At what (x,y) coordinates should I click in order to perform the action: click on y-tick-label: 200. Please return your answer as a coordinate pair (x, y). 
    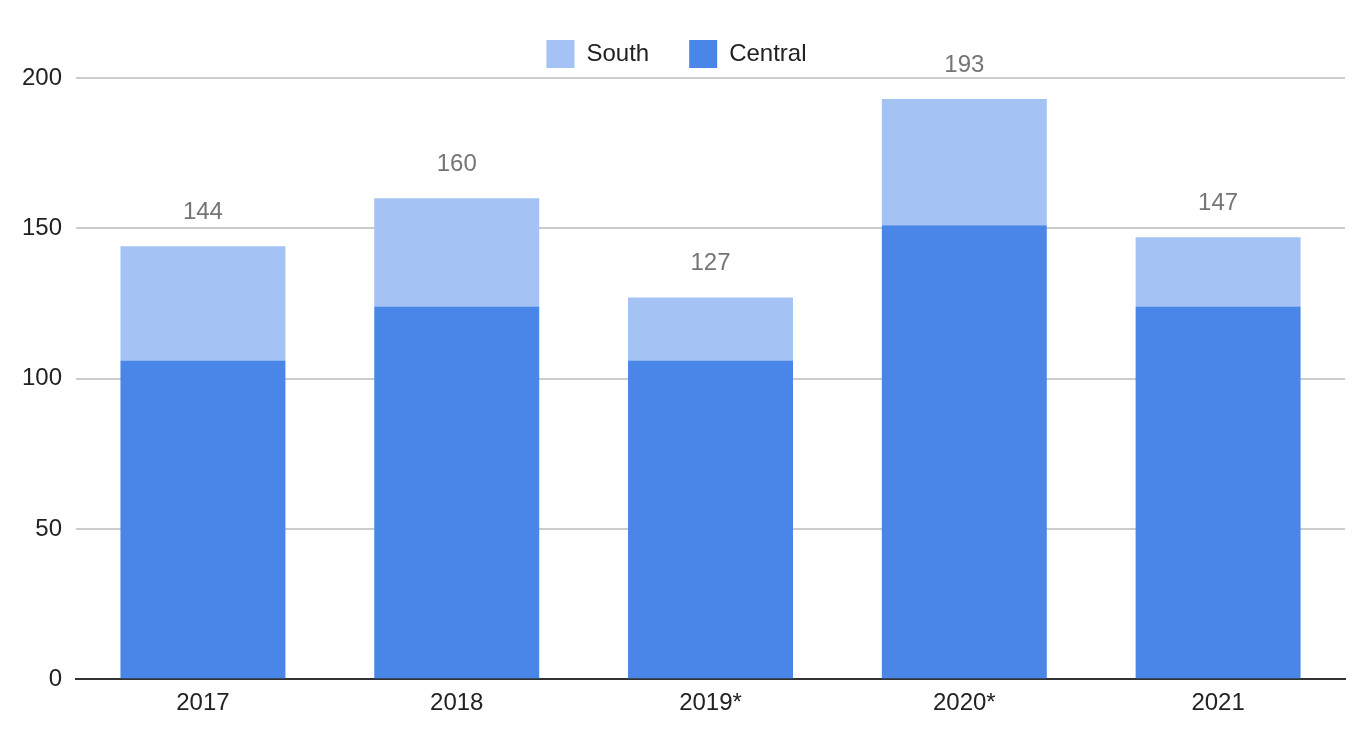
    Looking at the image, I should click on (42, 76).